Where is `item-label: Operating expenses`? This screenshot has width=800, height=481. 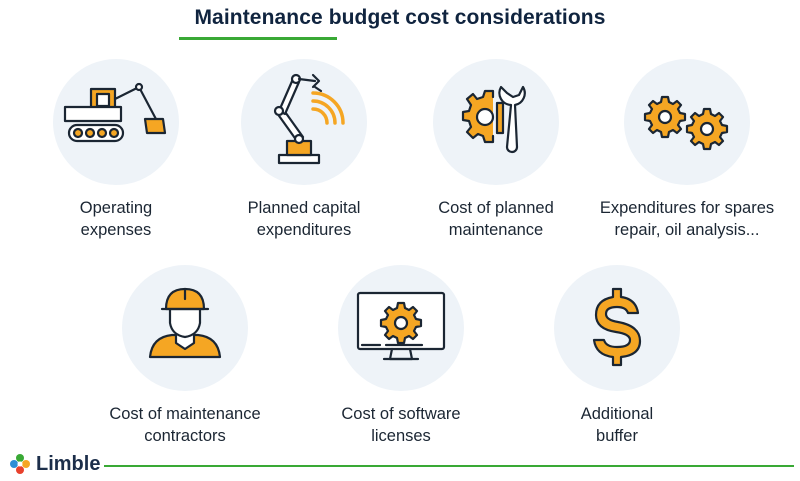
item-label: Operating expenses is located at coordinates (116, 219).